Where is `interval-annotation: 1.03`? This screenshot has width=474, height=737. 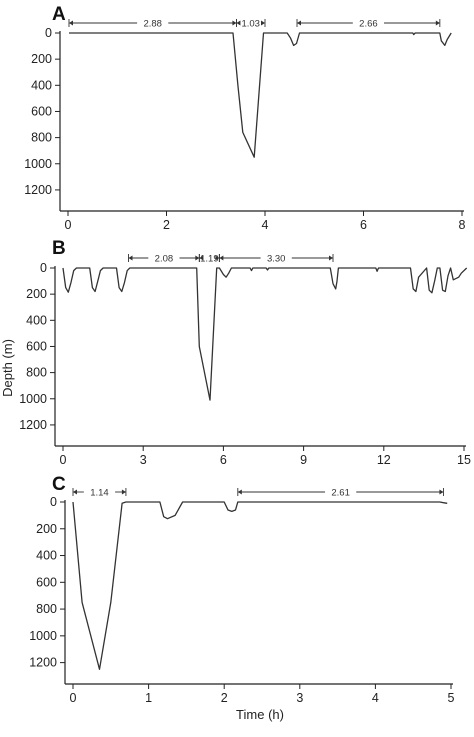 interval-annotation: 1.03 is located at coordinates (250, 24).